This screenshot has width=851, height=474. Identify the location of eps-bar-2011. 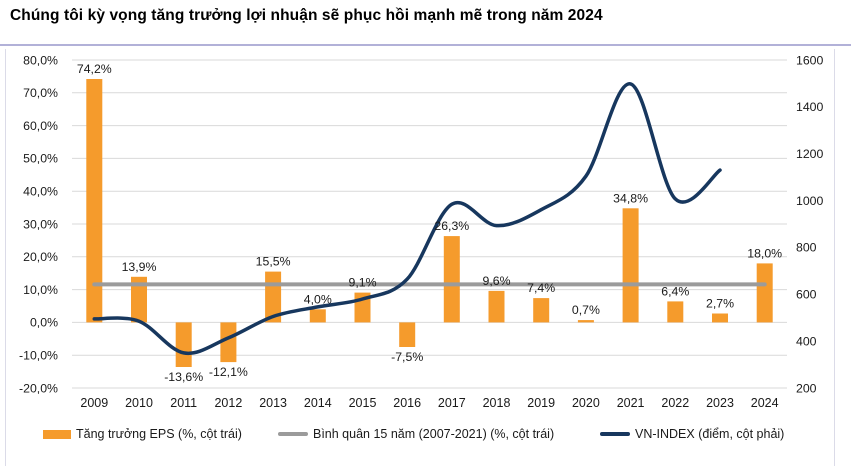
(183, 344).